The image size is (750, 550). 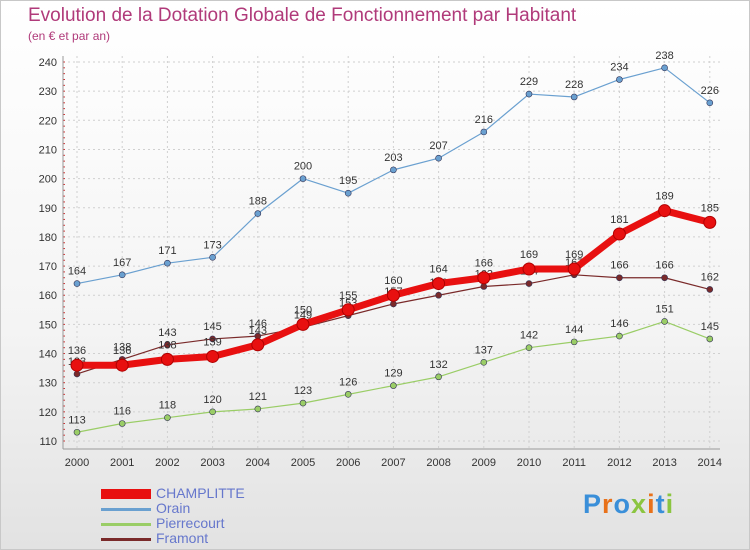 I want to click on data-label-champlitte: 169, so click(x=529, y=255).